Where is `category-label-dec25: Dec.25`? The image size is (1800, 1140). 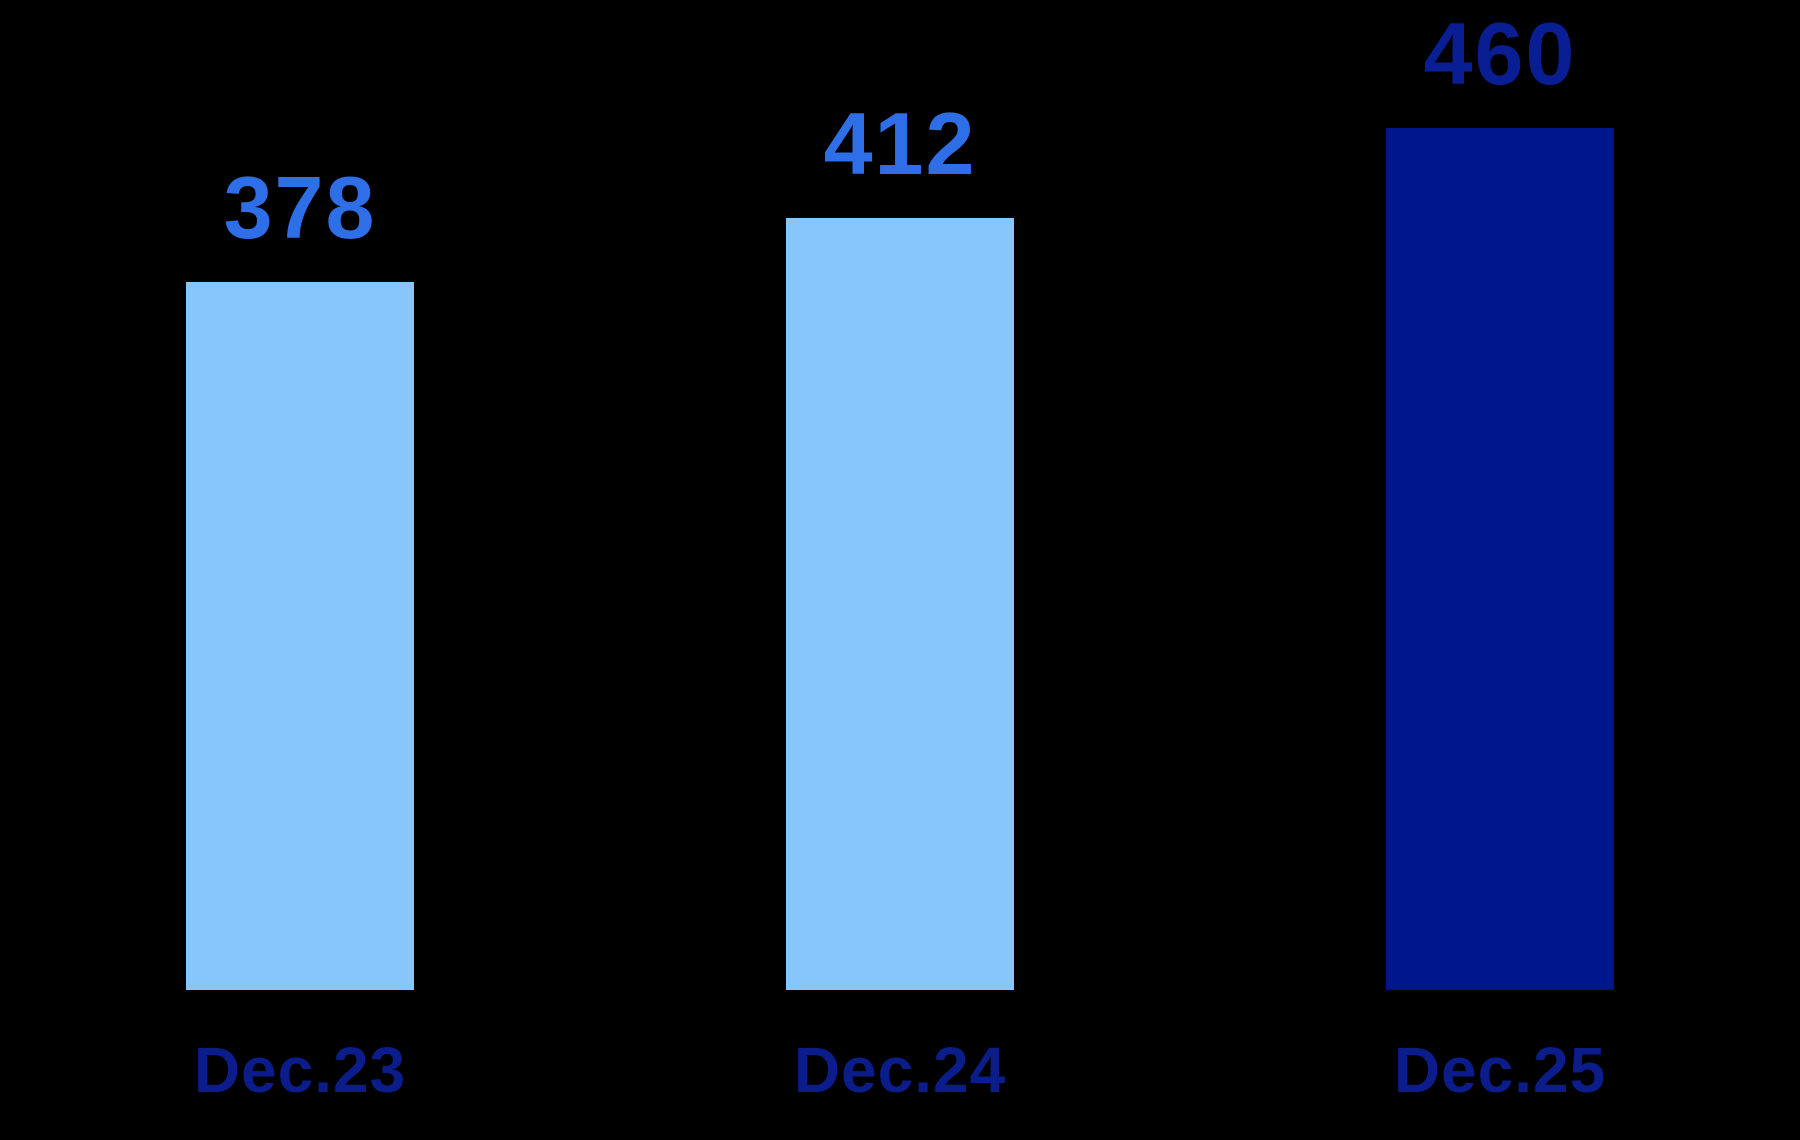 category-label-dec25: Dec.25 is located at coordinates (1500, 1070).